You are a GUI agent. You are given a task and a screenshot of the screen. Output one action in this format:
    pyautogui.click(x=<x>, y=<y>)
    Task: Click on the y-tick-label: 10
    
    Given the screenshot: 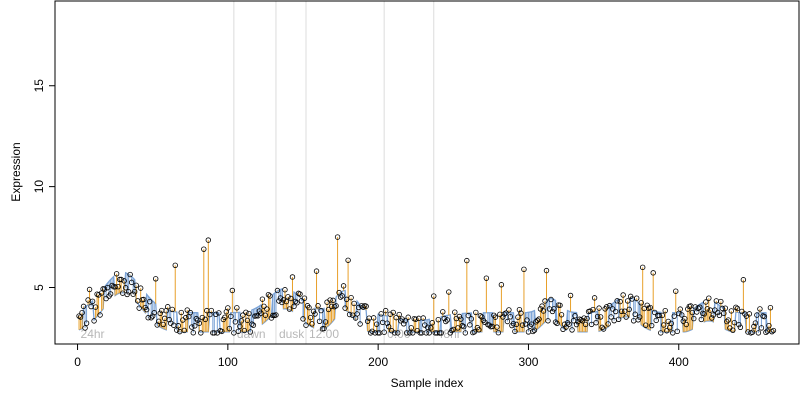 What is the action you would take?
    pyautogui.click(x=39, y=187)
    